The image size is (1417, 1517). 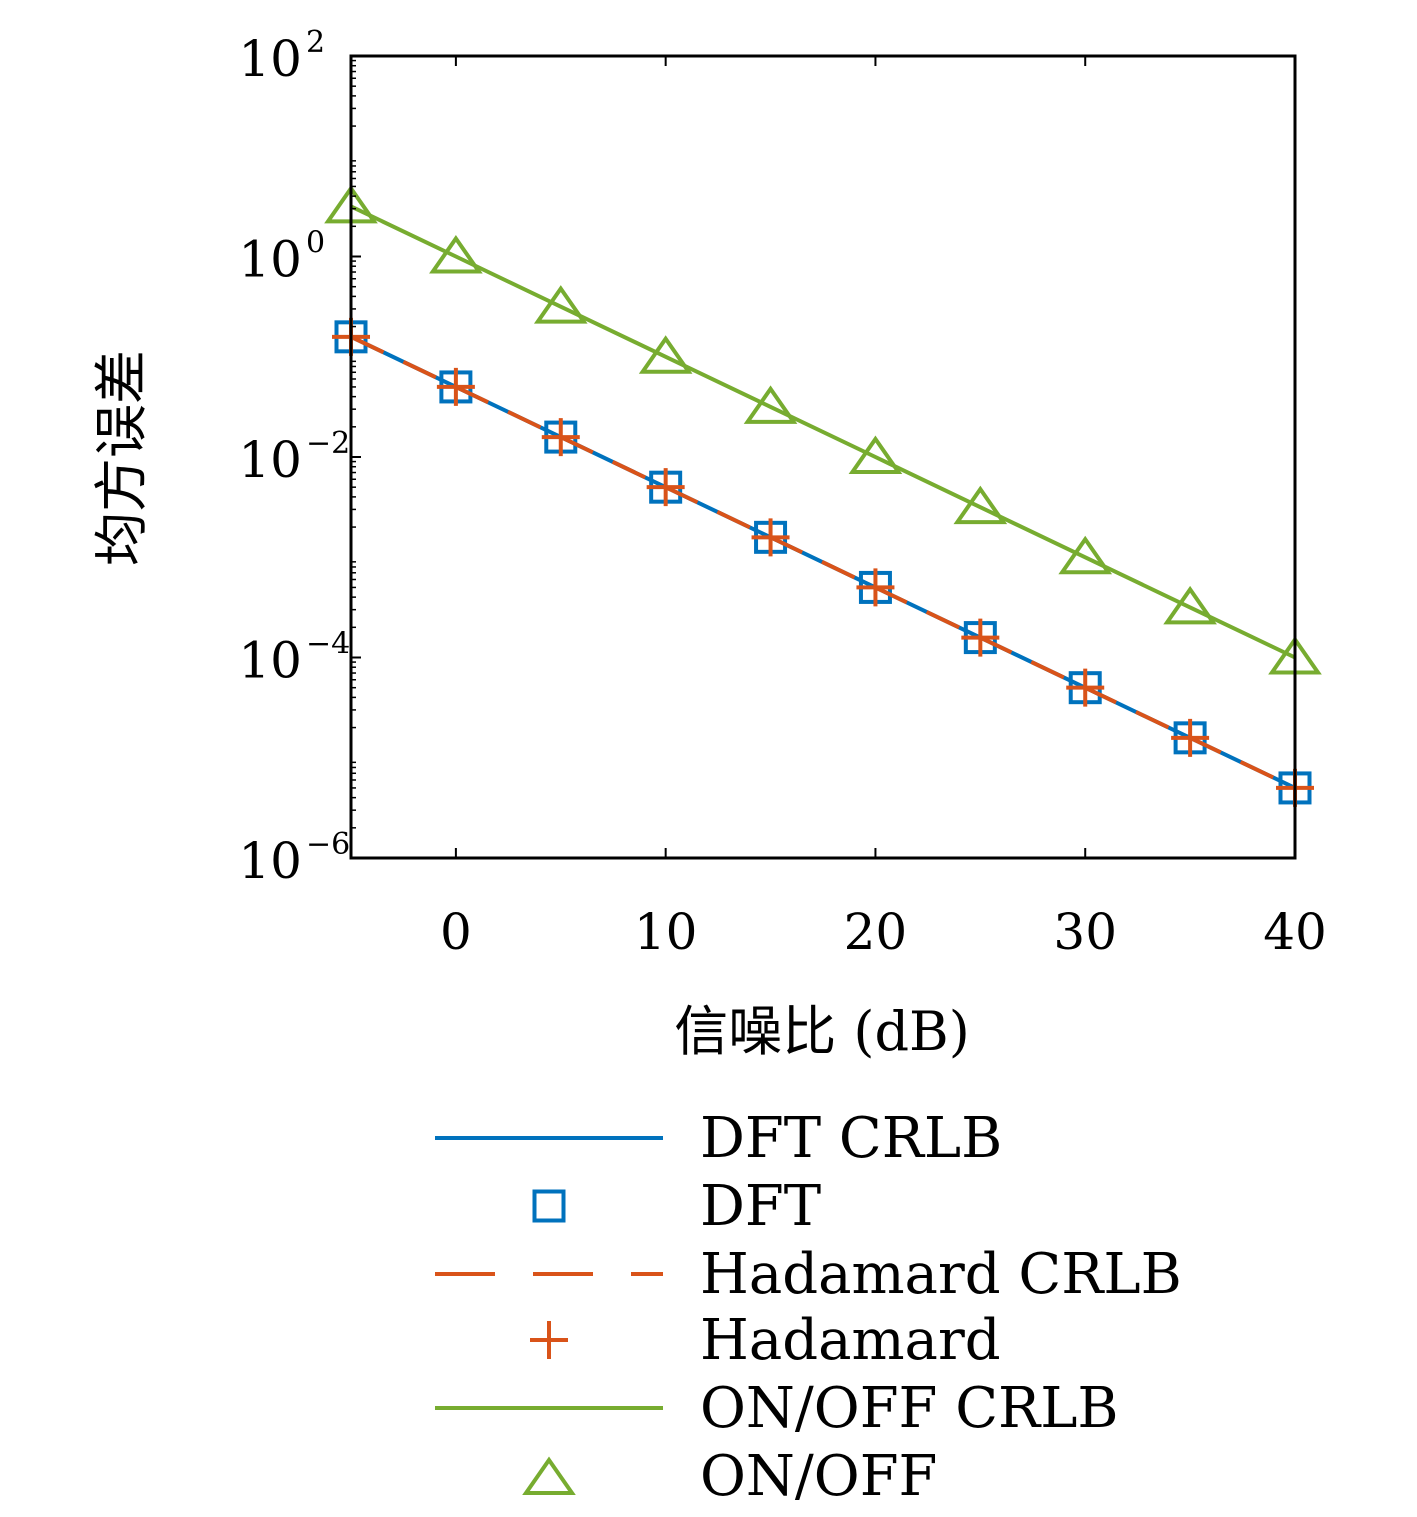 I want to click on y-tick-exponent: 2, so click(x=315, y=42).